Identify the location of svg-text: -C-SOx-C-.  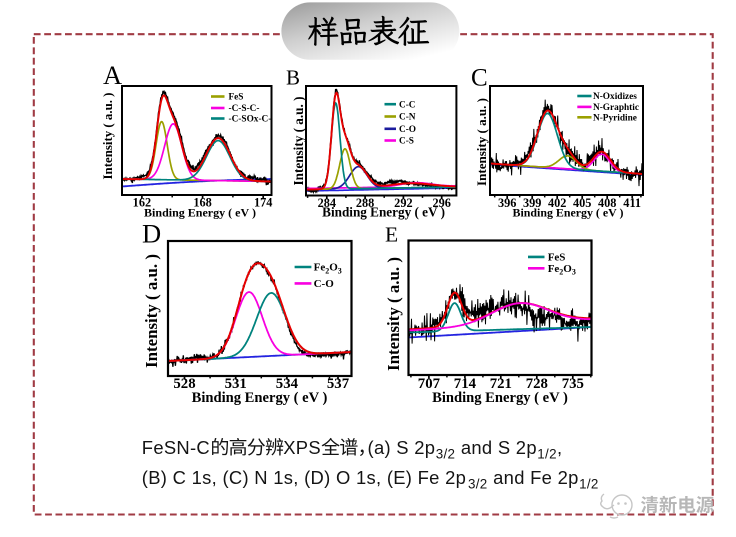
(250, 120).